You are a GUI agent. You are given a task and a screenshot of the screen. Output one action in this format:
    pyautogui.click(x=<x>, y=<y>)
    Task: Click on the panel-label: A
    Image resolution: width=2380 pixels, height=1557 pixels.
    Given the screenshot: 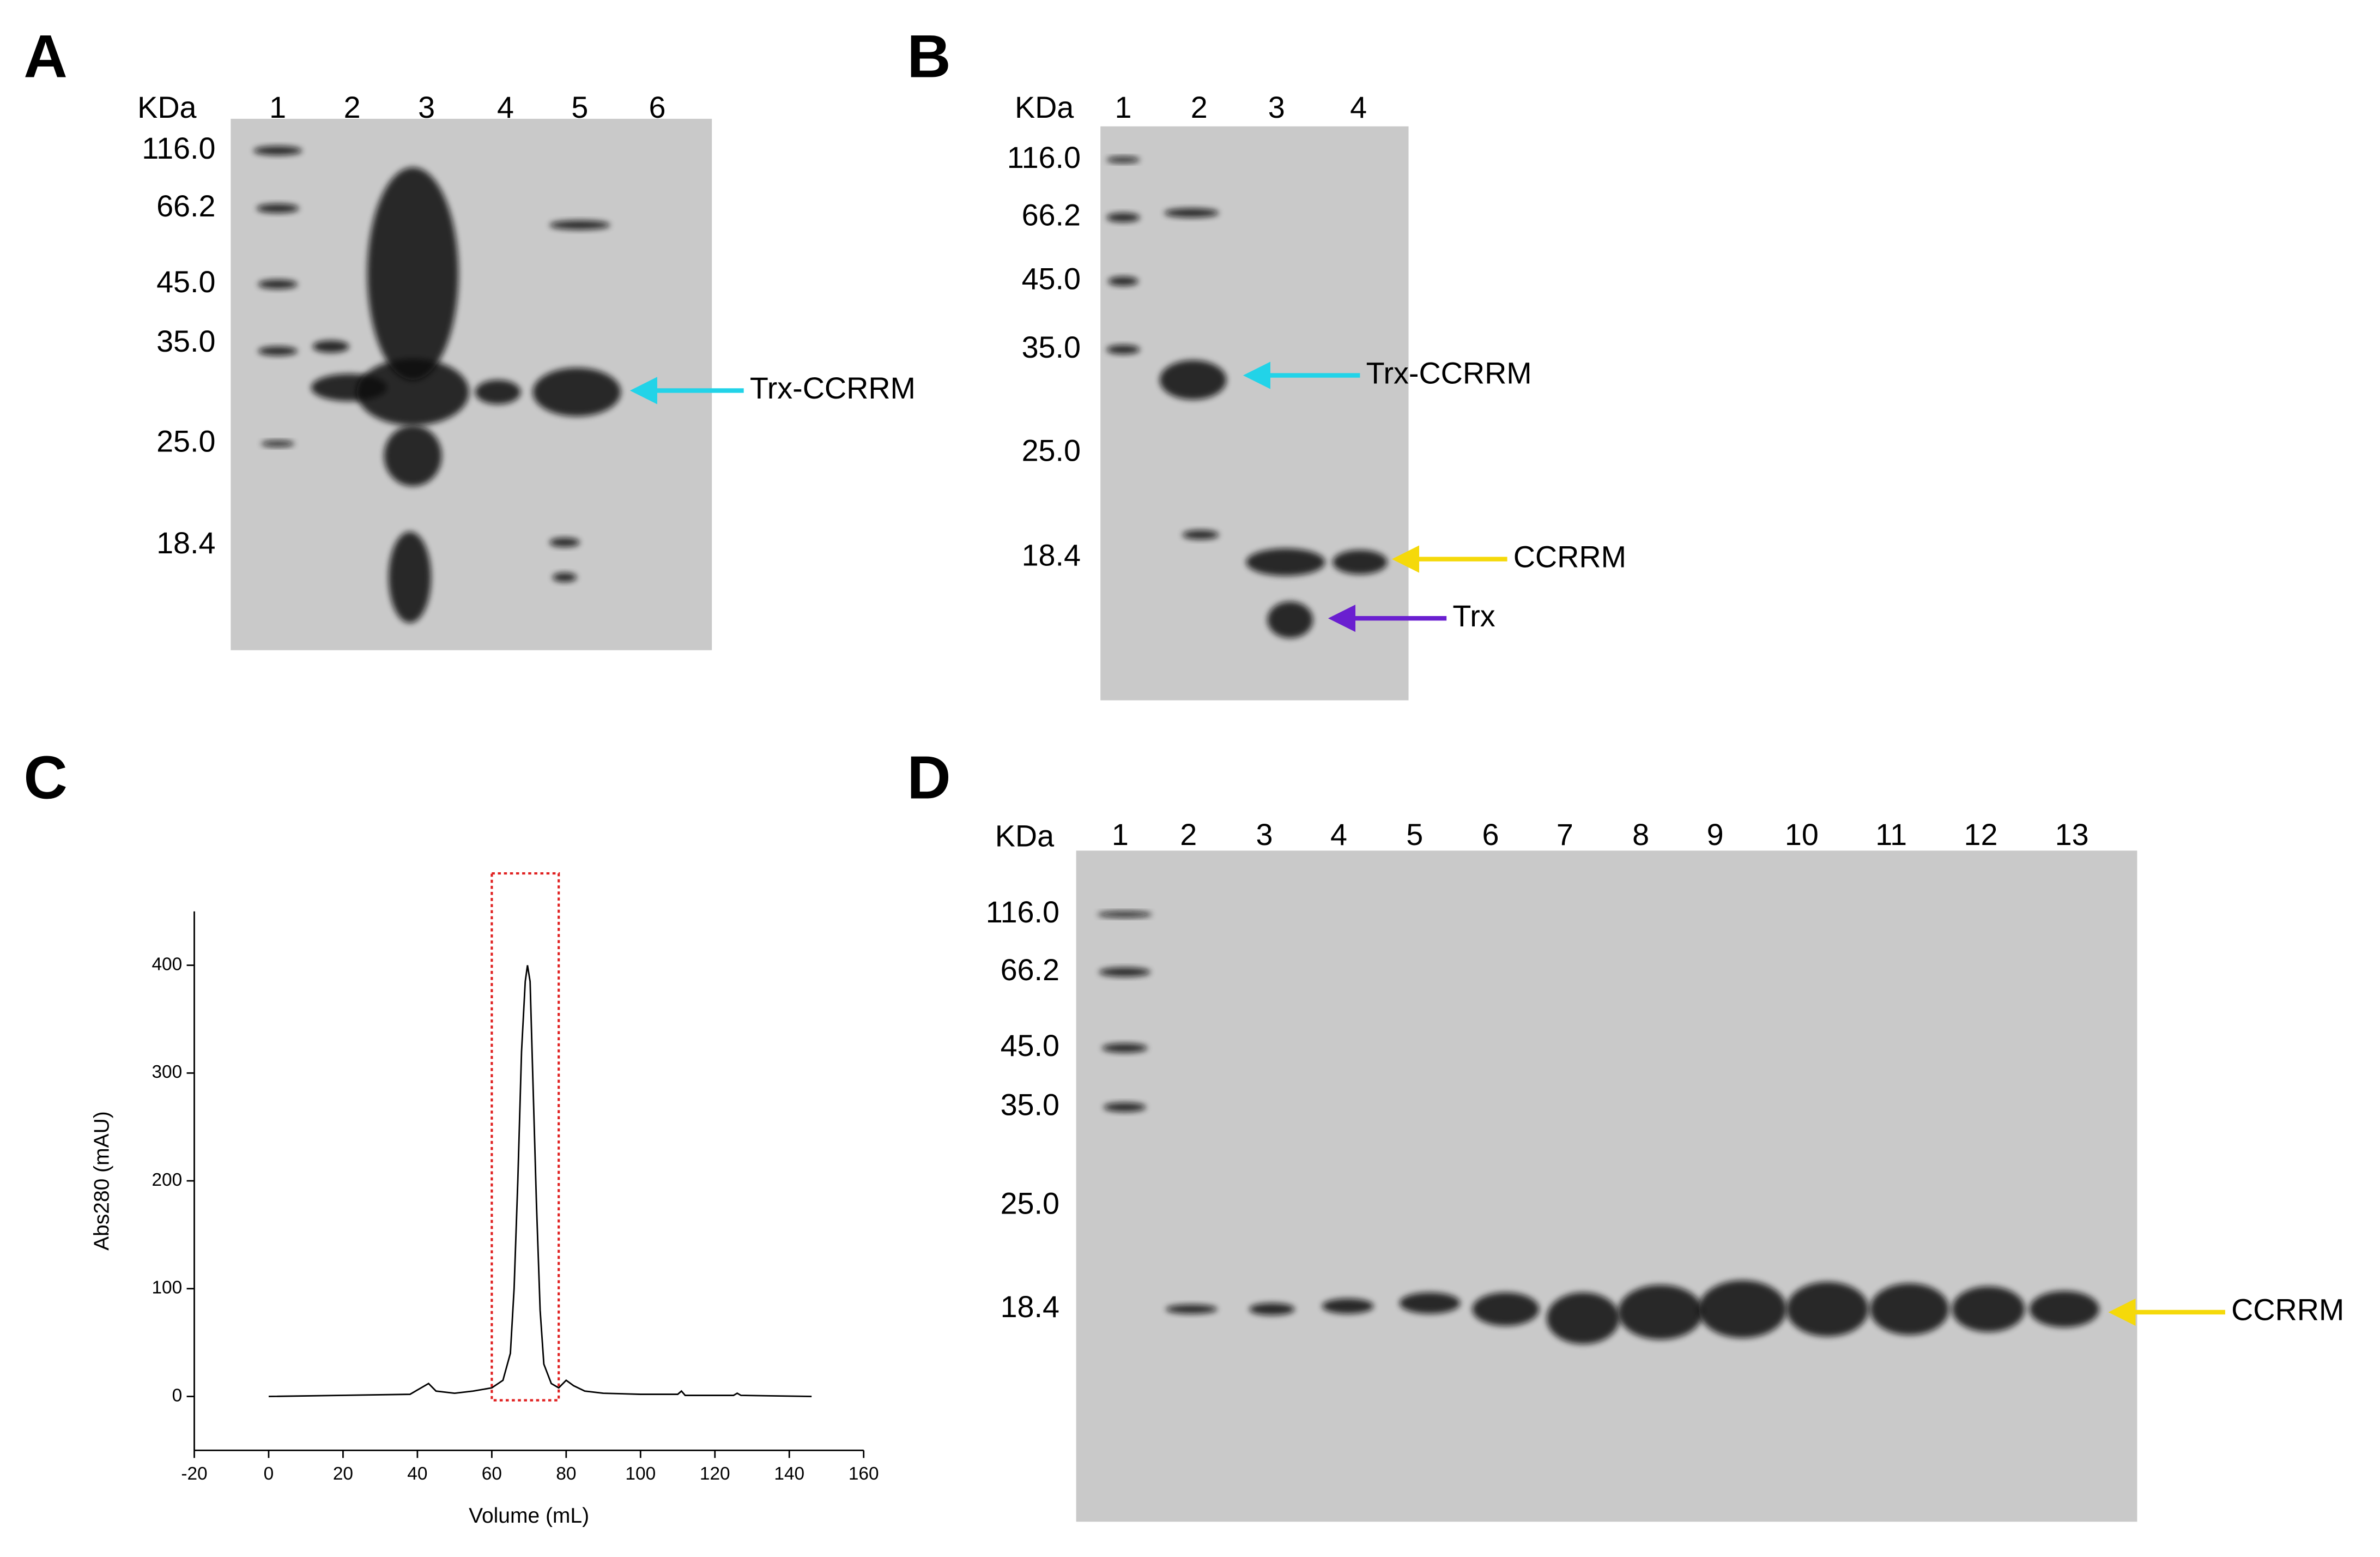 What is the action you would take?
    pyautogui.click(x=45, y=56)
    